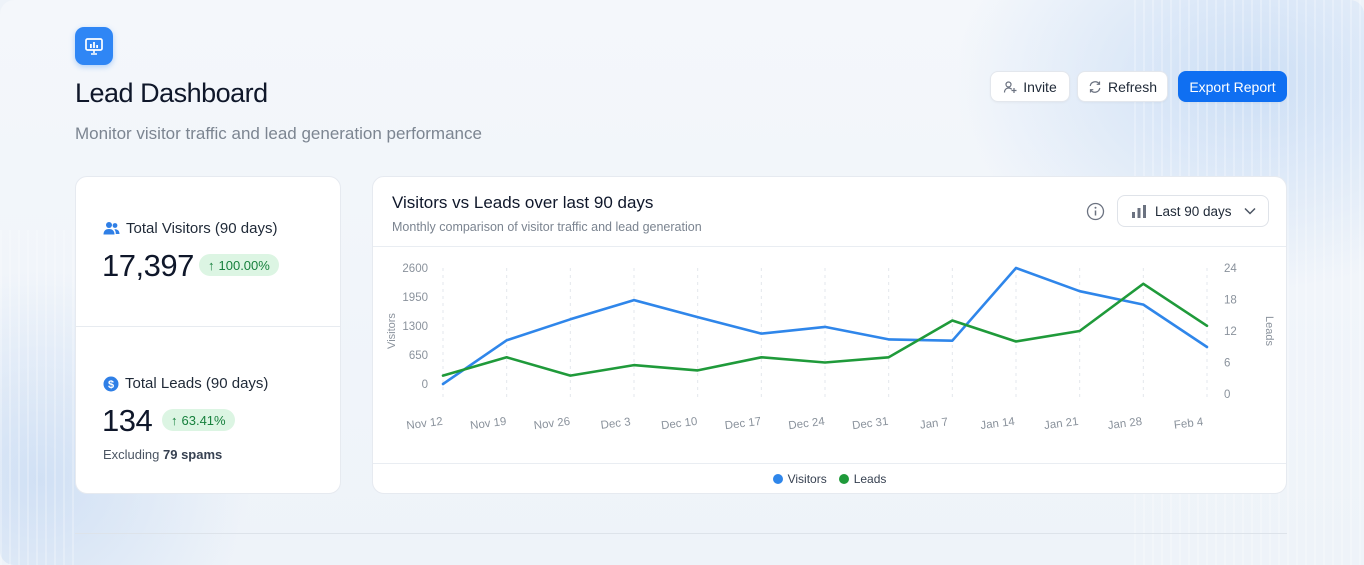 This screenshot has height=565, width=1364. I want to click on total-visitors-label-text: Total Visitors (90 days), so click(202, 228).